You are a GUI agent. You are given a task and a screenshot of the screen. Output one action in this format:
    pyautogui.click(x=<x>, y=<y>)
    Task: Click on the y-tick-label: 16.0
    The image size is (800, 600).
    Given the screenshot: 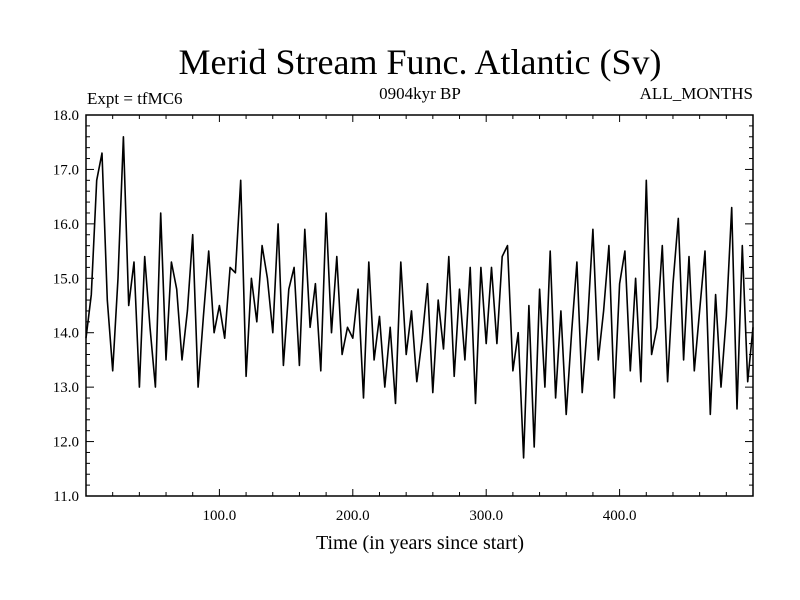 What is the action you would take?
    pyautogui.click(x=66, y=225)
    